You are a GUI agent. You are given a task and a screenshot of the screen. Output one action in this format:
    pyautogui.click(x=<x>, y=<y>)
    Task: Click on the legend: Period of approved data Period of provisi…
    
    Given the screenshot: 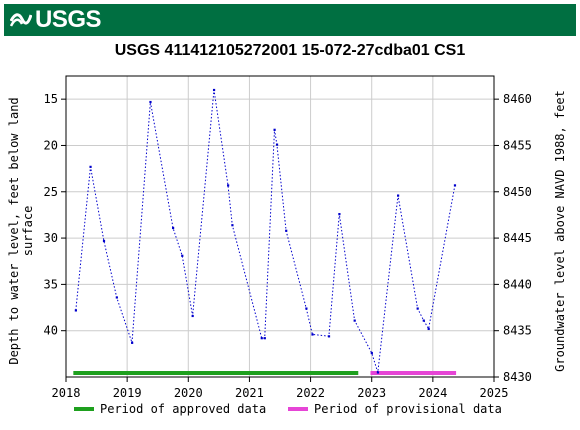 What is the action you would take?
    pyautogui.click(x=288, y=409)
    